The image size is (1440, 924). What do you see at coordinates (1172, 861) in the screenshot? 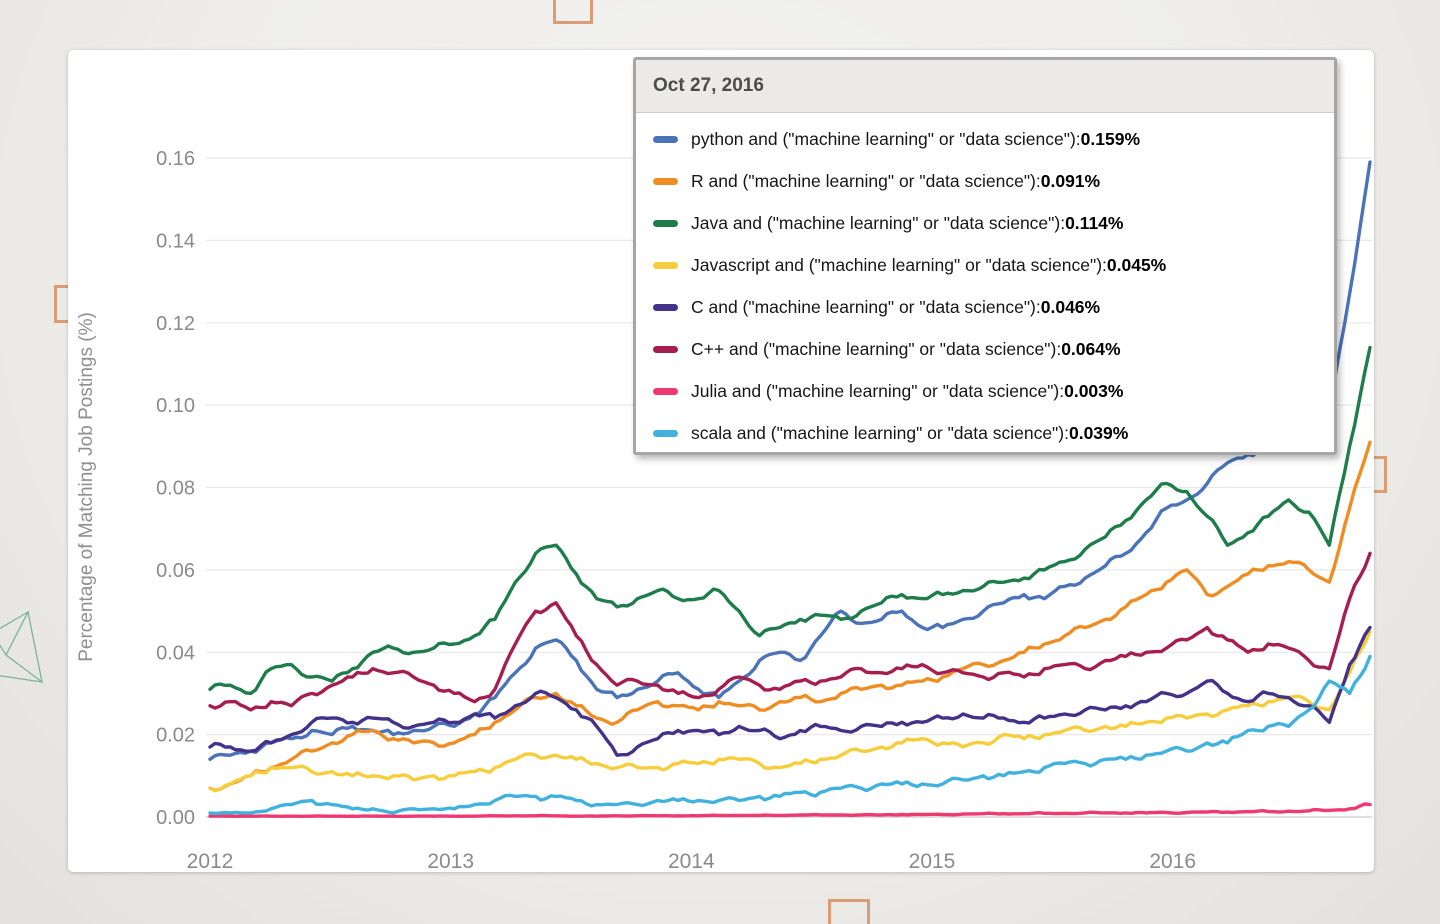
I see `x-tick-label: 2016` at bounding box center [1172, 861].